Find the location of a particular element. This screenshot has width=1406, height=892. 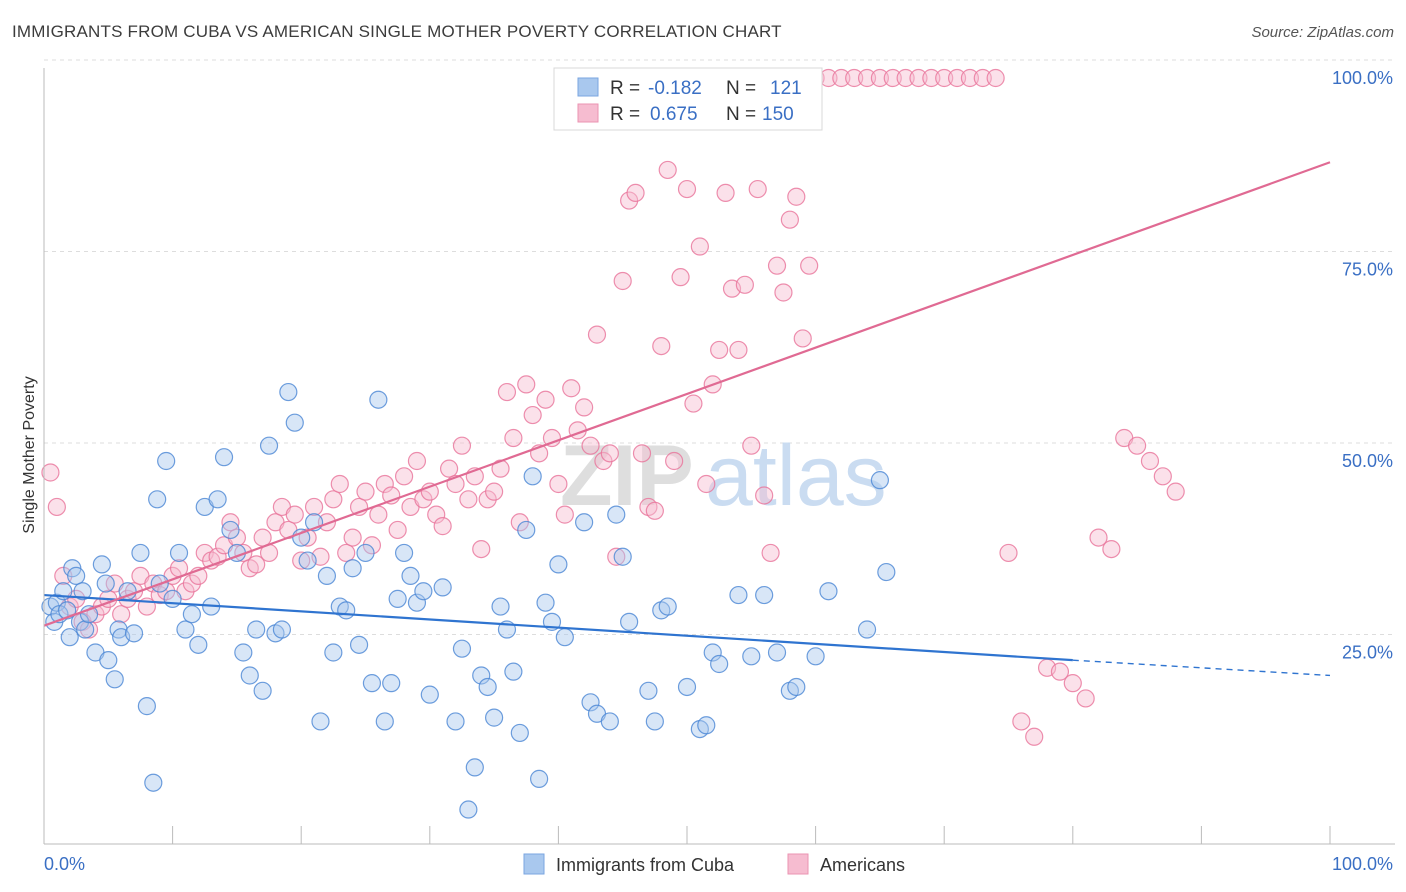

watermark-atlas: atlas is located at coordinates (796, 476).